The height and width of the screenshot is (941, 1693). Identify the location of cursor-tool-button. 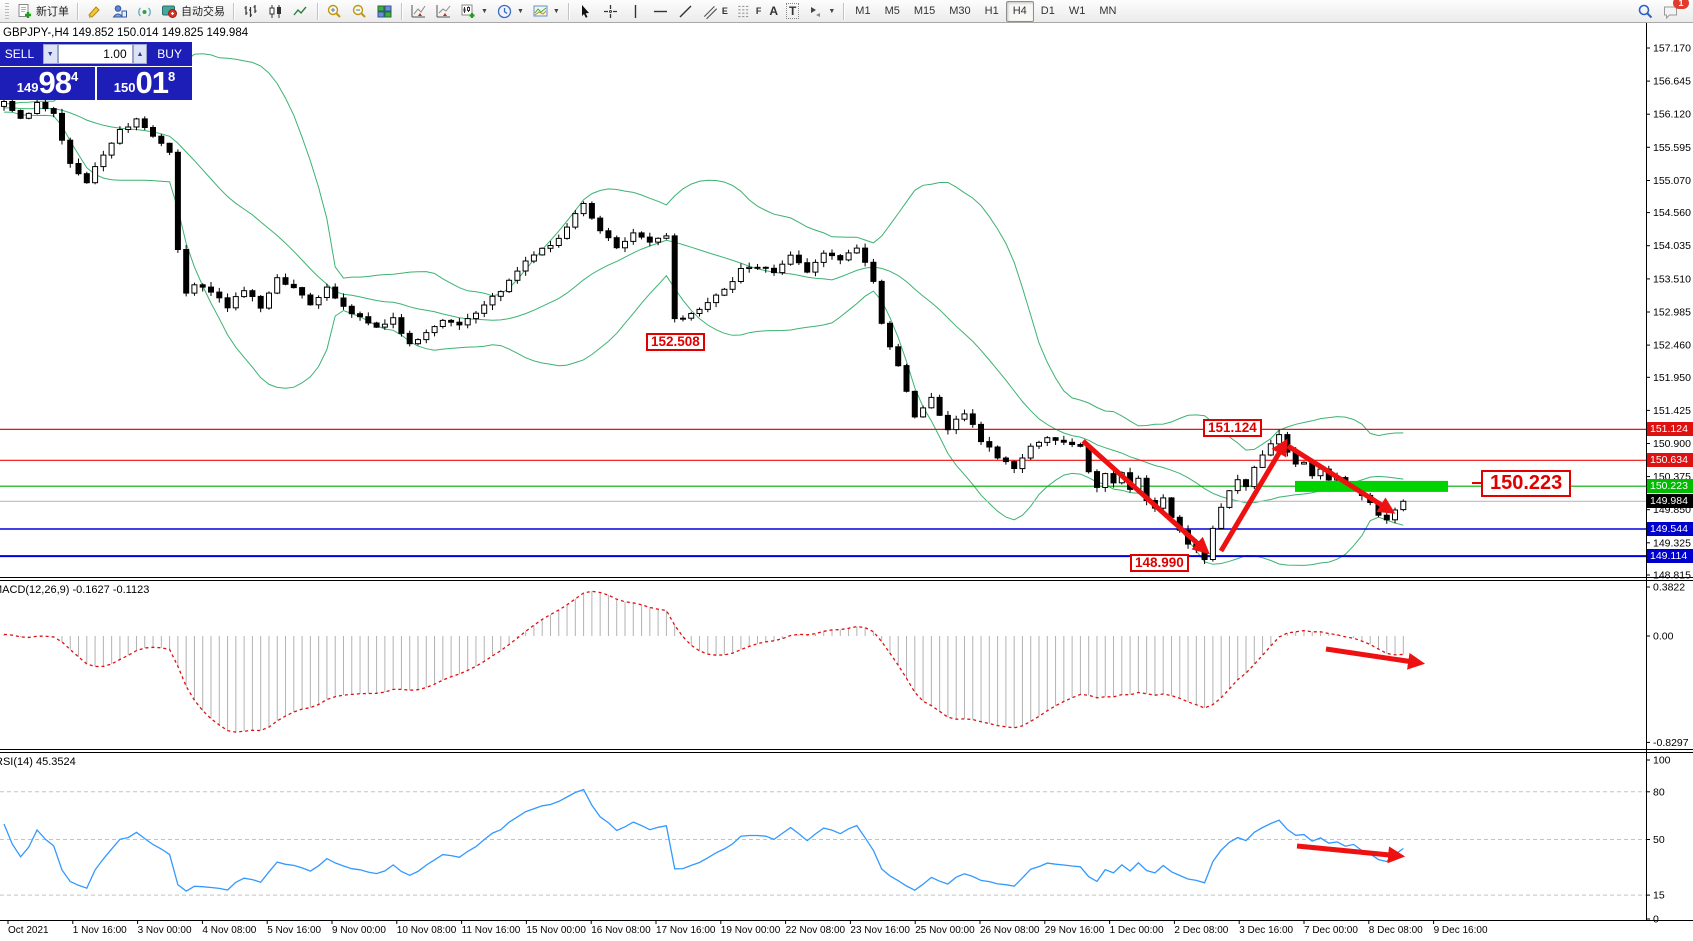
(585, 11).